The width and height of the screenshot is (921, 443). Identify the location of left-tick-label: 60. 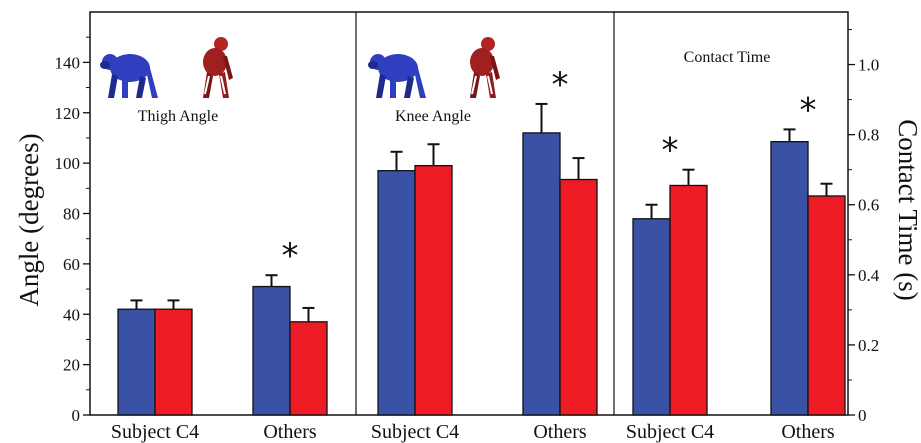
(71, 264).